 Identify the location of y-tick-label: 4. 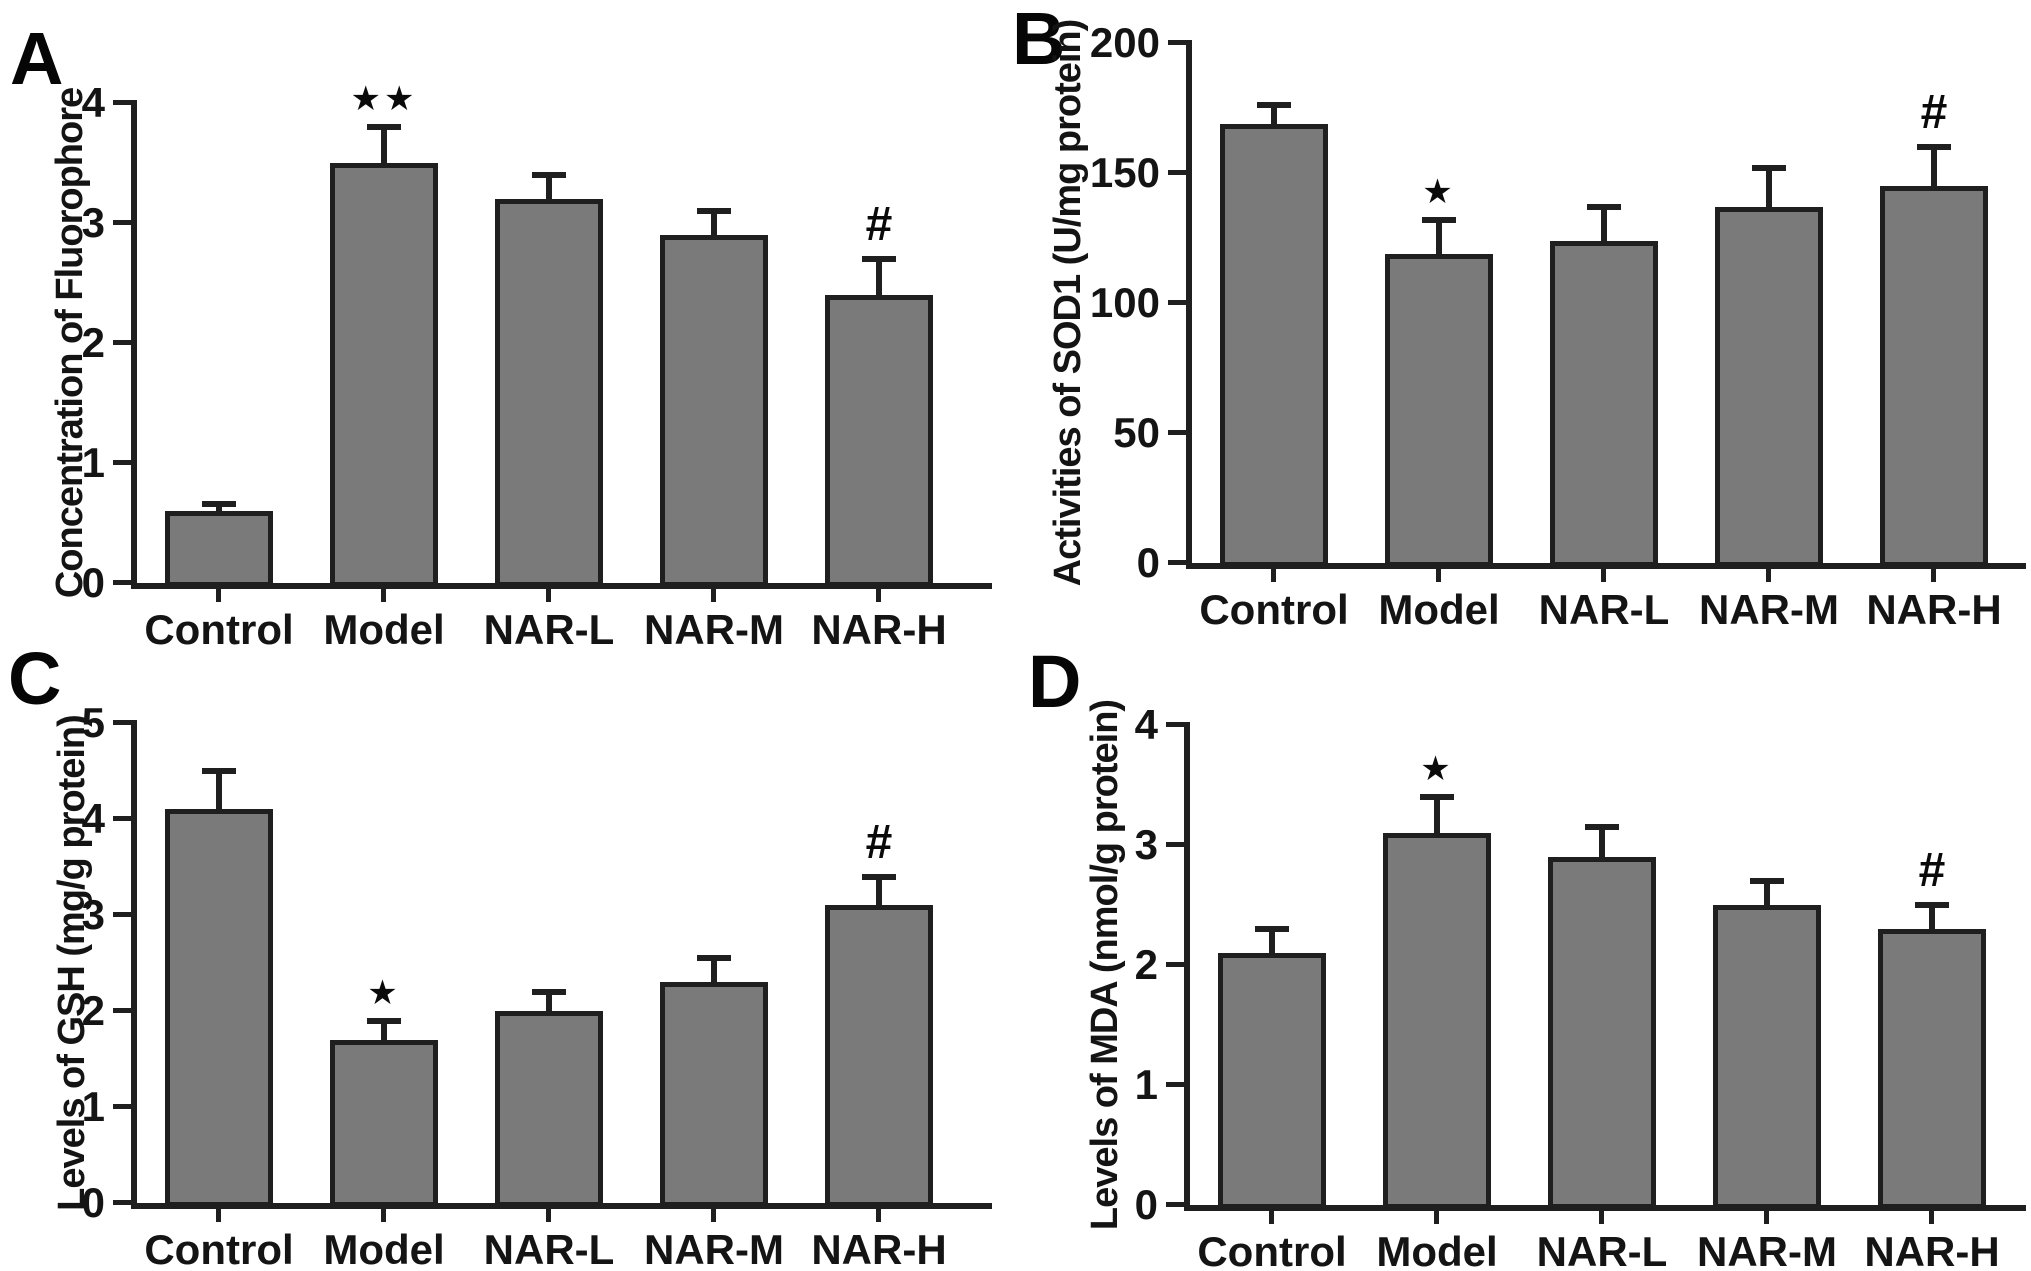
(93, 818).